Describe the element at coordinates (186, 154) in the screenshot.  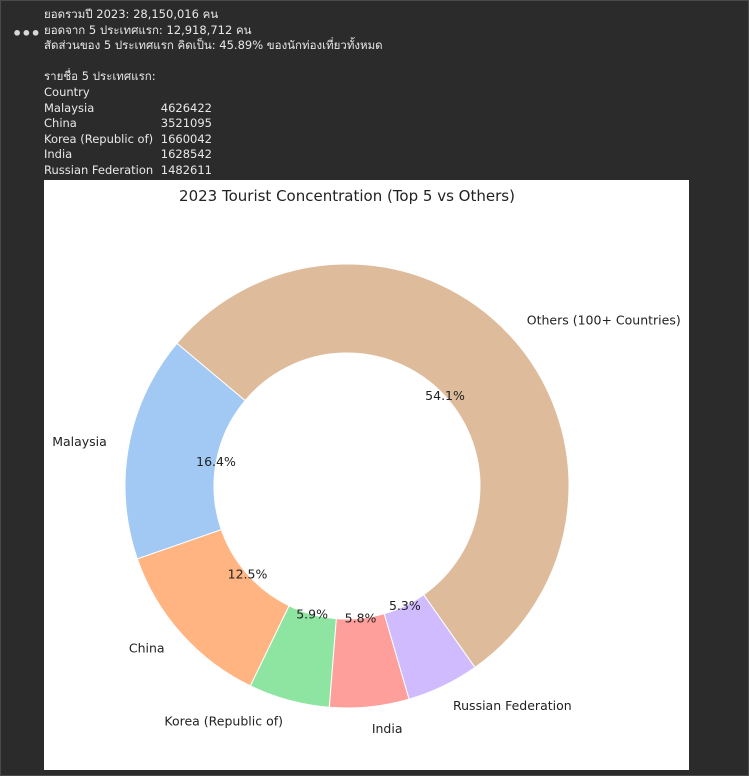
I see `tourist-count: 1628542` at that location.